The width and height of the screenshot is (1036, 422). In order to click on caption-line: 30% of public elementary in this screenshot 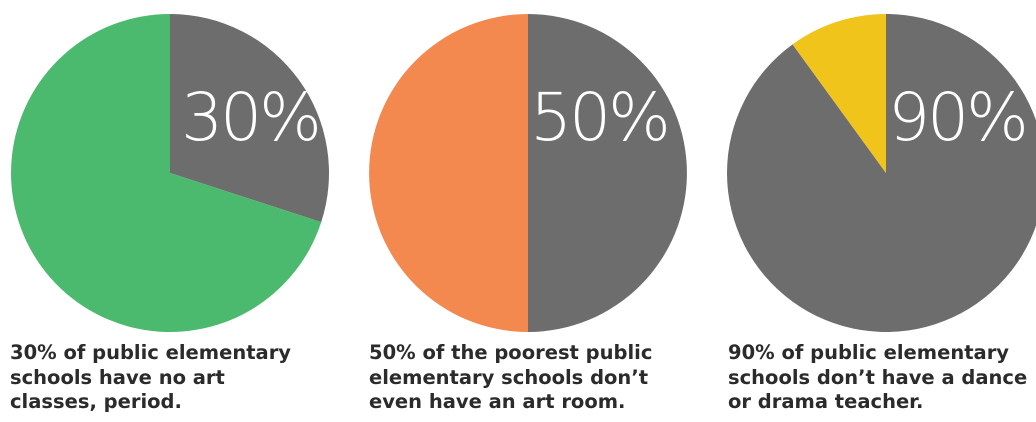, I will do `click(151, 352)`.